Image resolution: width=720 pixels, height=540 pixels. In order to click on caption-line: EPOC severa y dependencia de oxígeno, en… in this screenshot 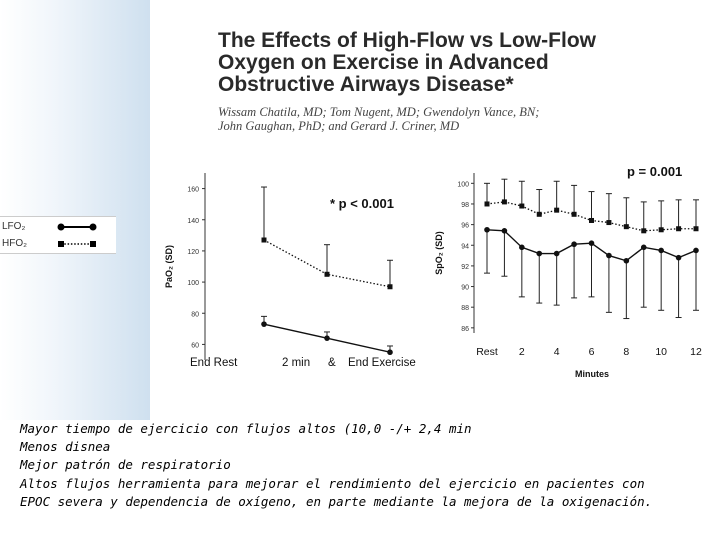, I will do `click(336, 501)`.